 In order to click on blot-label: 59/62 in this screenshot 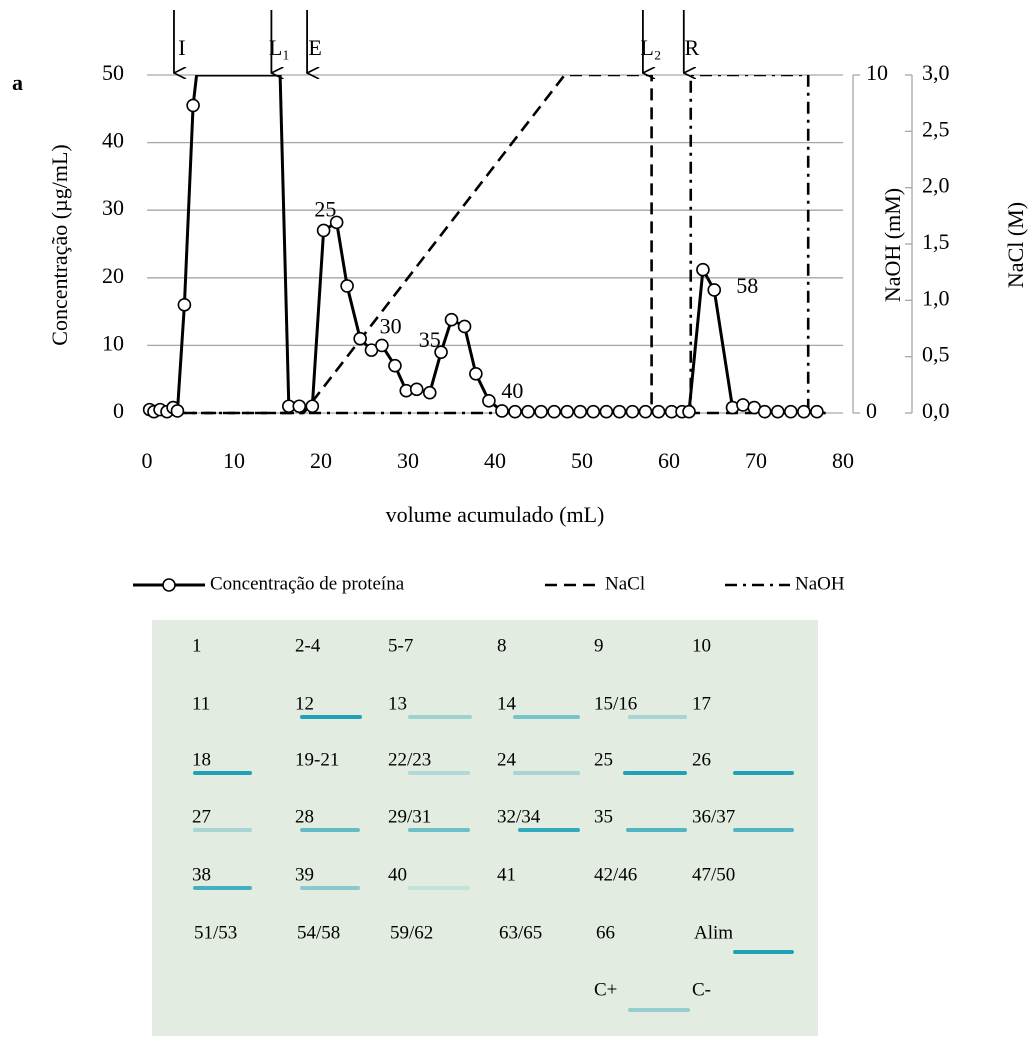, I will do `click(411, 932)`.